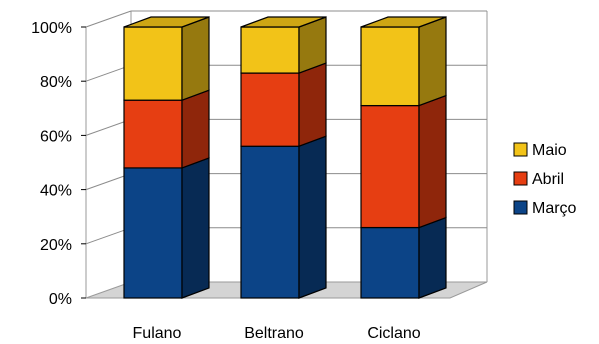  Describe the element at coordinates (549, 150) in the screenshot. I see `legend-label: Maio` at that location.